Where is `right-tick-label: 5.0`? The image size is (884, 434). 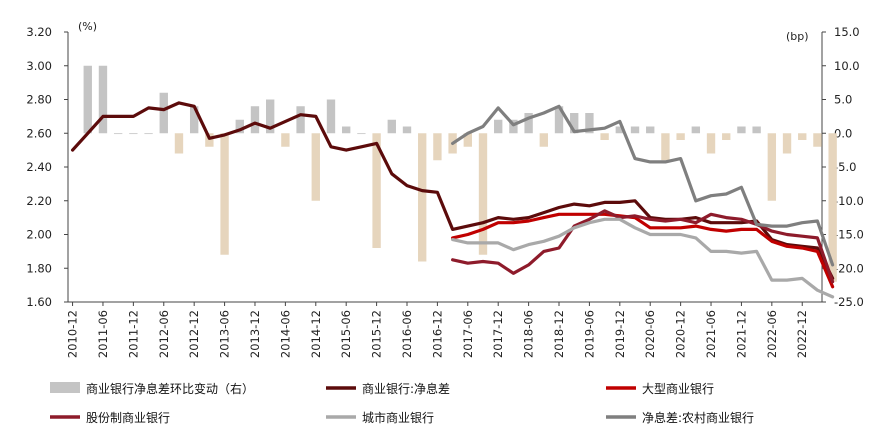 right-tick-label: 5.0 is located at coordinates (843, 100).